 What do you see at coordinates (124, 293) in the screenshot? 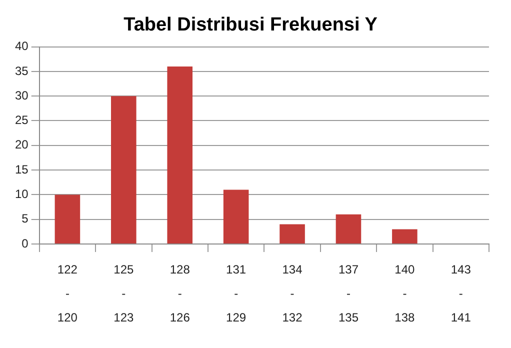
I see `x-tick-label: 125 - 123` at bounding box center [124, 293].